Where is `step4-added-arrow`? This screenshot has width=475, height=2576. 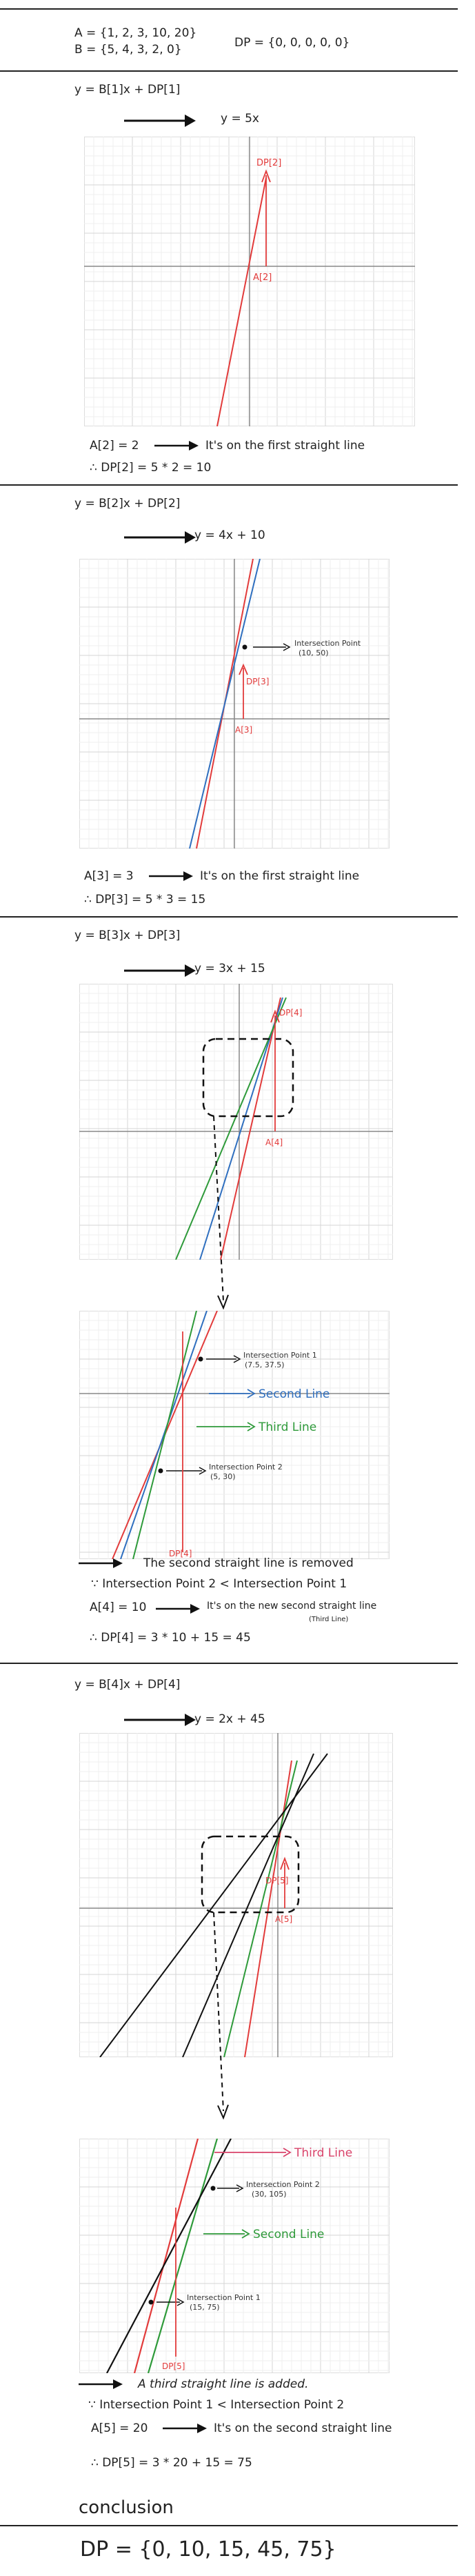
step4-added-arrow is located at coordinates (101, 2384).